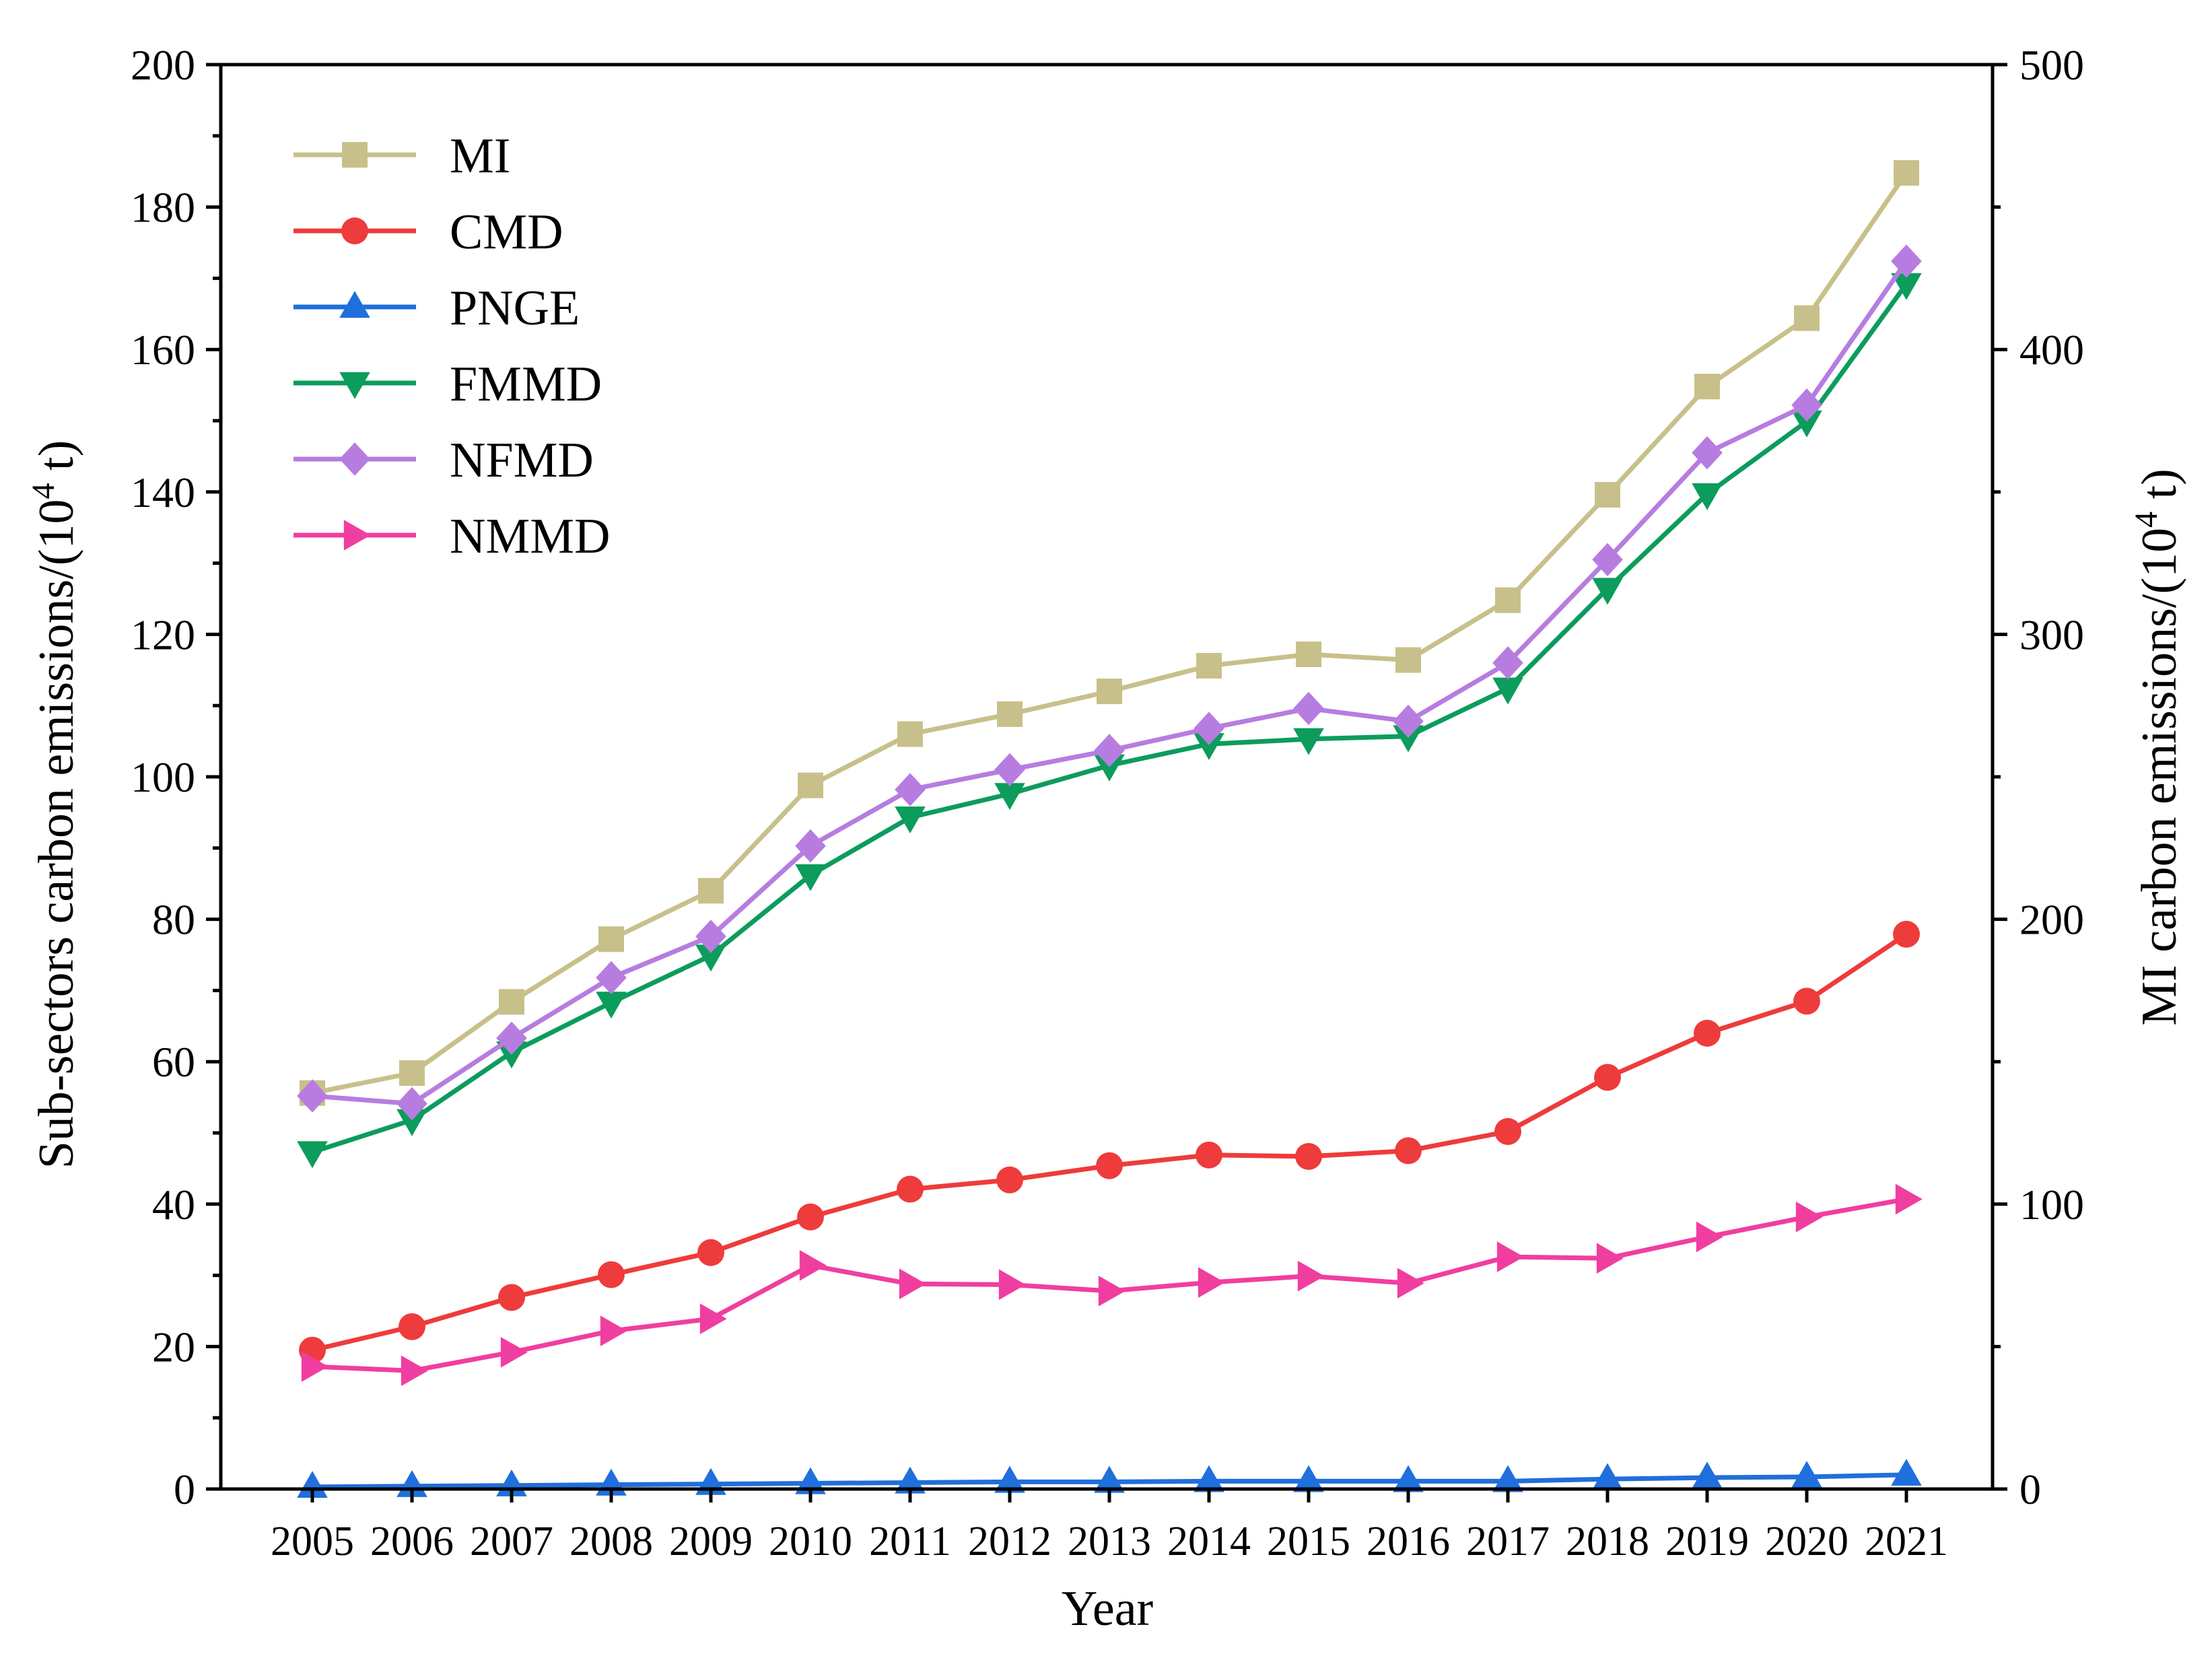 This screenshot has height=1660, width=2212. I want to click on legend-marker-mi, so click(355, 155).